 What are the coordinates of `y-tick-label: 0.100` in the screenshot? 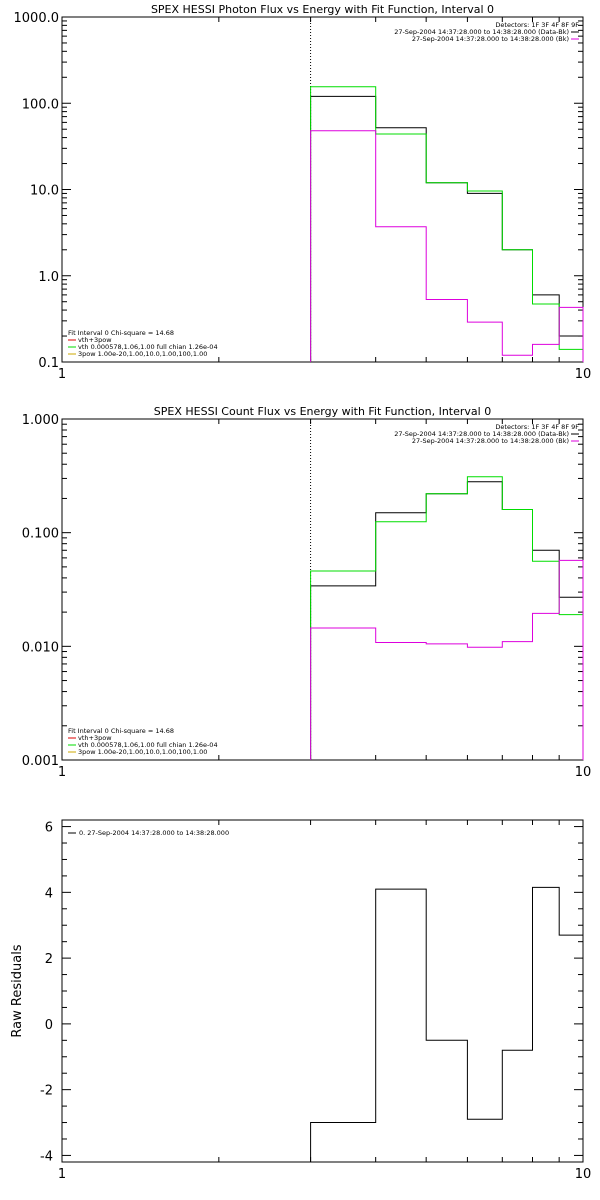 It's located at (40, 534).